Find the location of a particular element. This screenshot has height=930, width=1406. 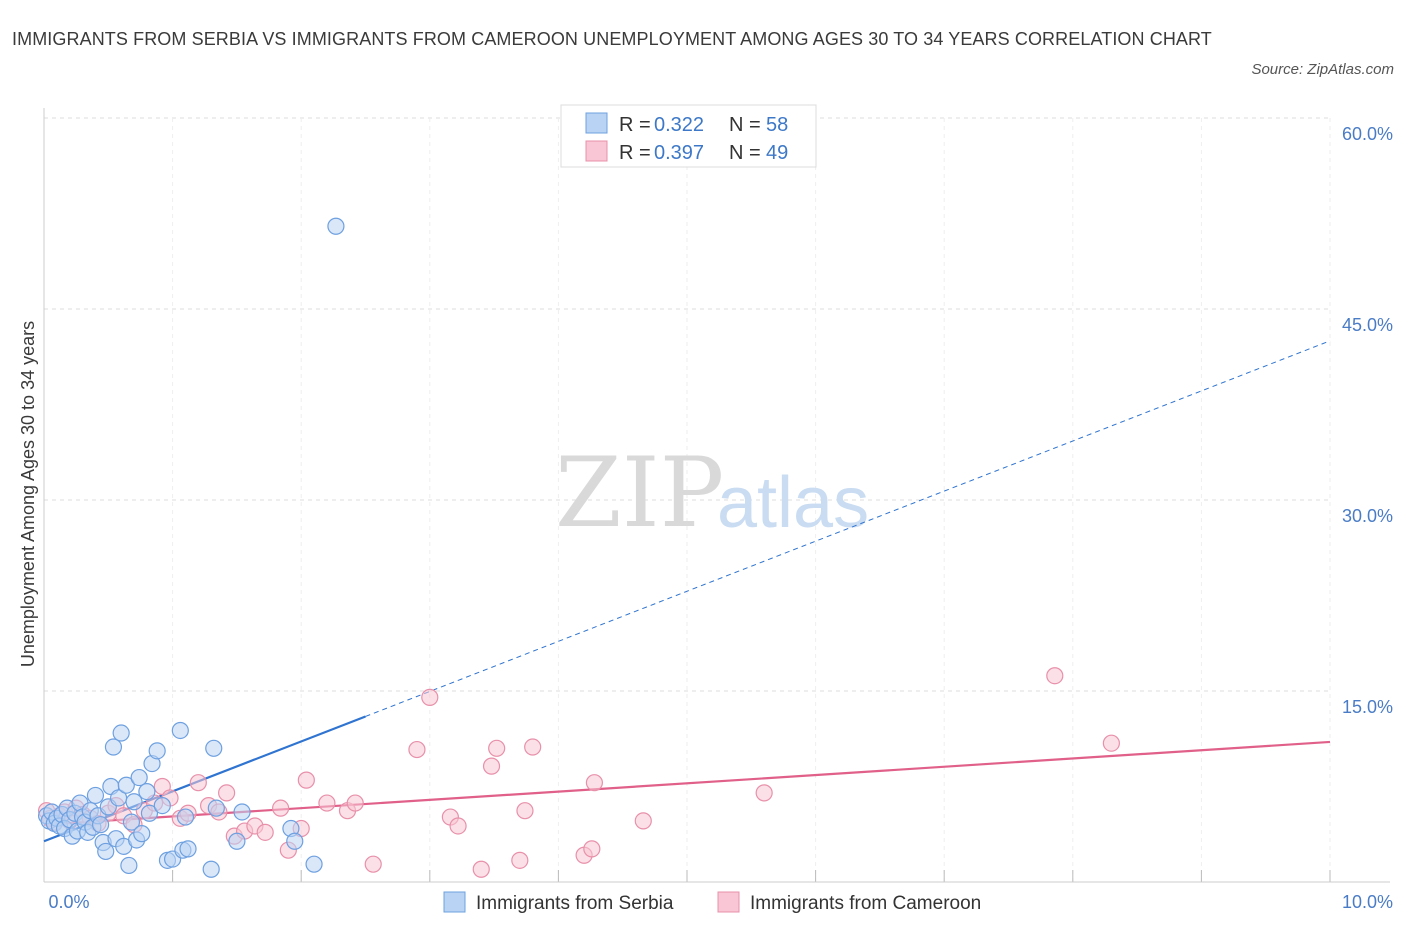

bottom-legend-label-serbia: Immigrants from Serbia is located at coordinates (575, 903).